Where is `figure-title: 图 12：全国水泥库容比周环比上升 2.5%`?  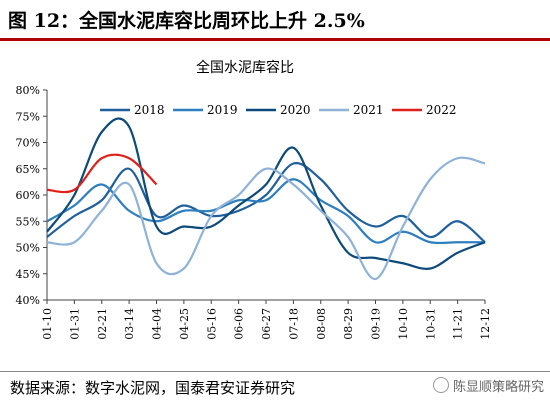 figure-title: 图 12：全国水泥库容比周环比上升 2.5% is located at coordinates (186, 21).